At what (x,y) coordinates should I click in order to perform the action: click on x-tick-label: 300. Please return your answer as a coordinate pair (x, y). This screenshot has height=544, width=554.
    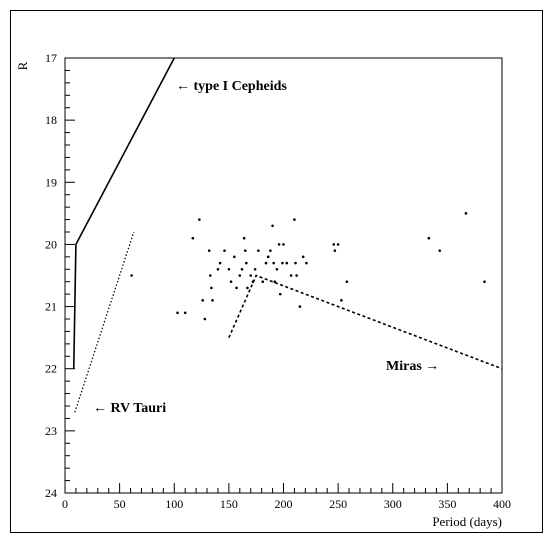
    Looking at the image, I should click on (393, 504).